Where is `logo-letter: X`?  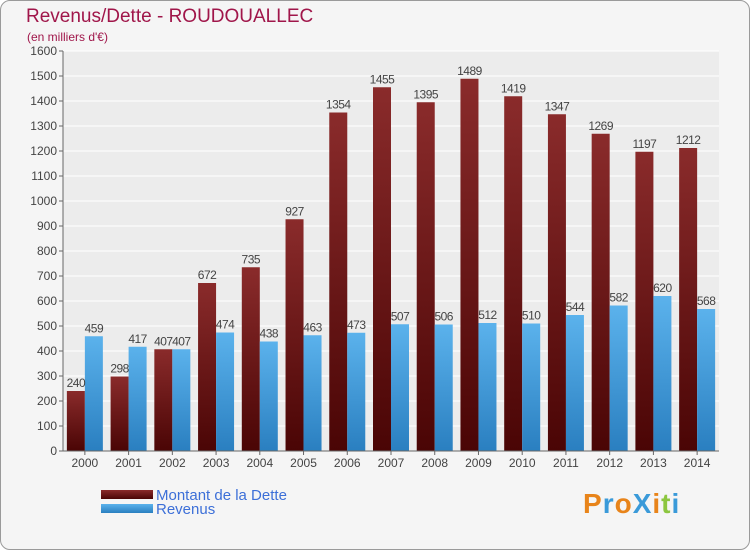
logo-letter: X is located at coordinates (642, 503).